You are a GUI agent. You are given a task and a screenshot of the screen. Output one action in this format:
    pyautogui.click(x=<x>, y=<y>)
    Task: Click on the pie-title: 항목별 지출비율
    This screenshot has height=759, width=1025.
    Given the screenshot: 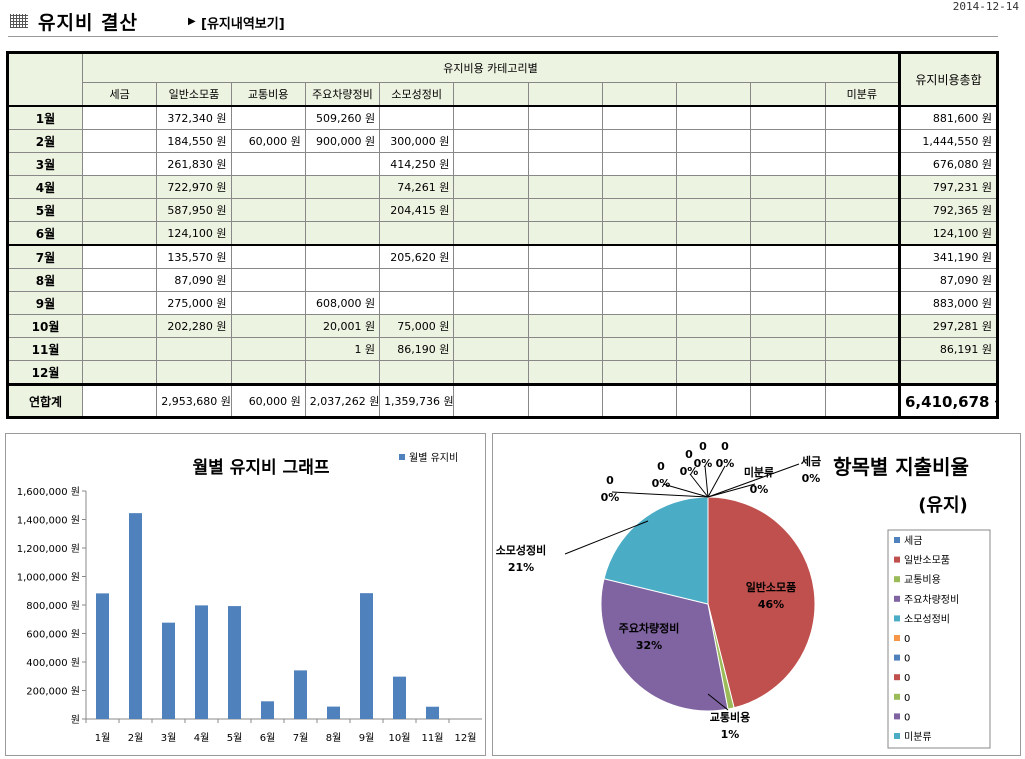 What is the action you would take?
    pyautogui.click(x=901, y=467)
    